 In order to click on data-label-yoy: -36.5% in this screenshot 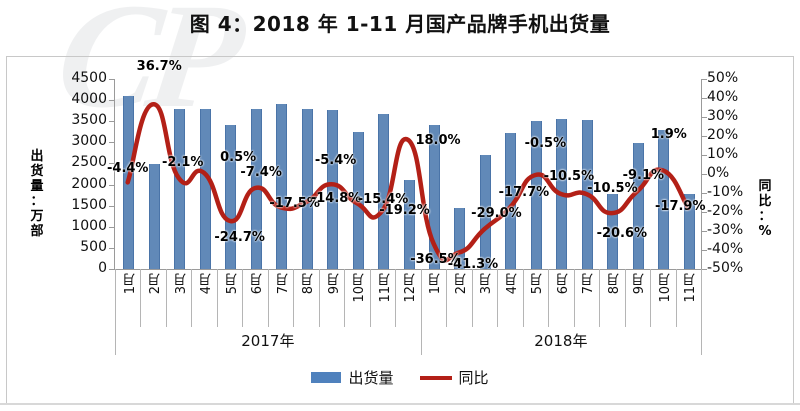, I will do `click(435, 260)`.